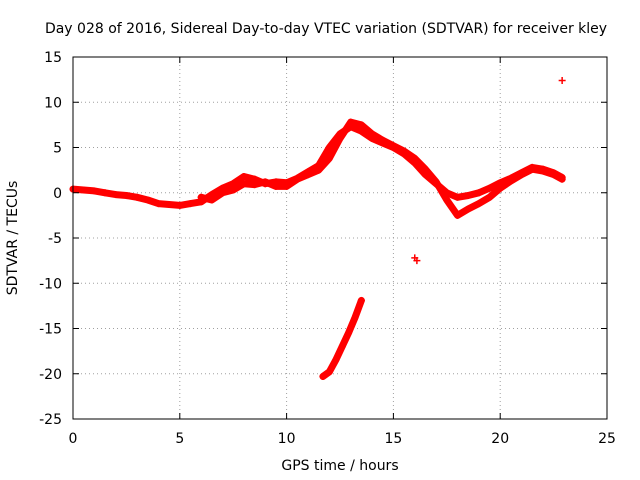  Describe the element at coordinates (73, 439) in the screenshot. I see `x-tick-label: 0` at that location.